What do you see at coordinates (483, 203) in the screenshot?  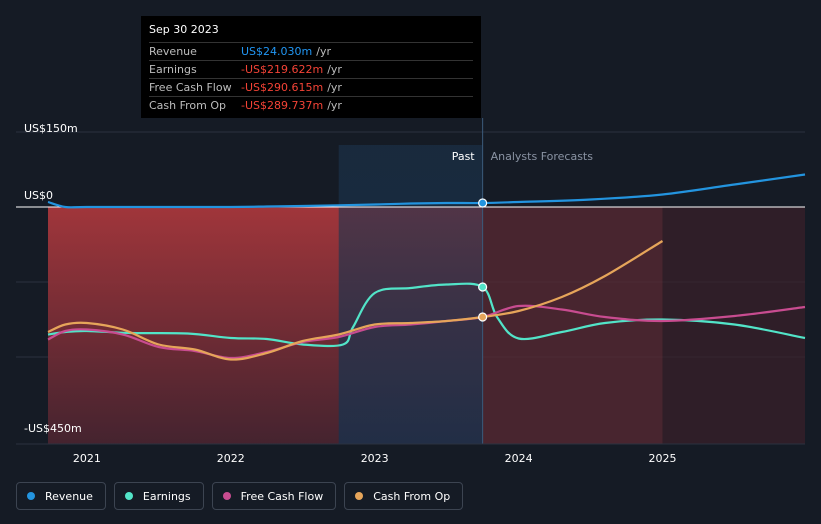 I see `marker-revenue` at bounding box center [483, 203].